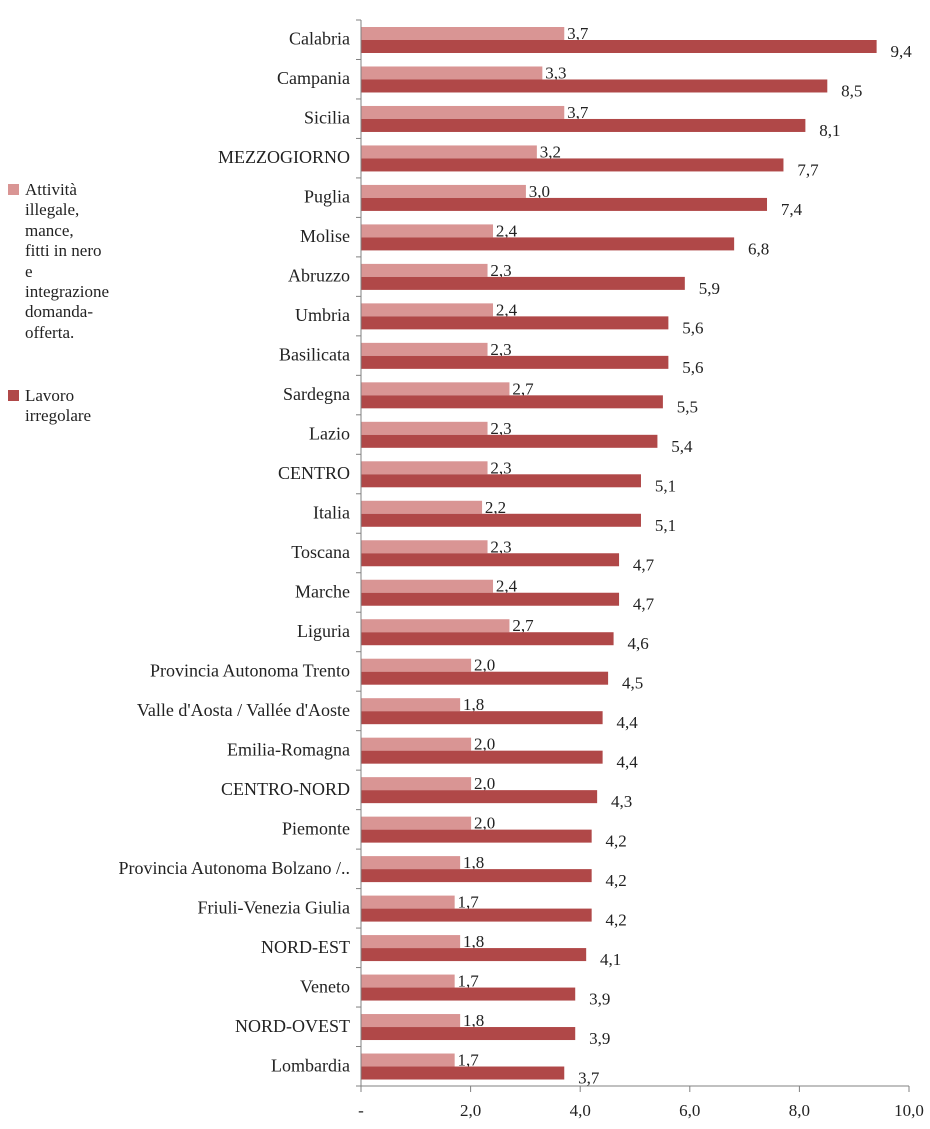  I want to click on category-label: Marche, so click(322, 591).